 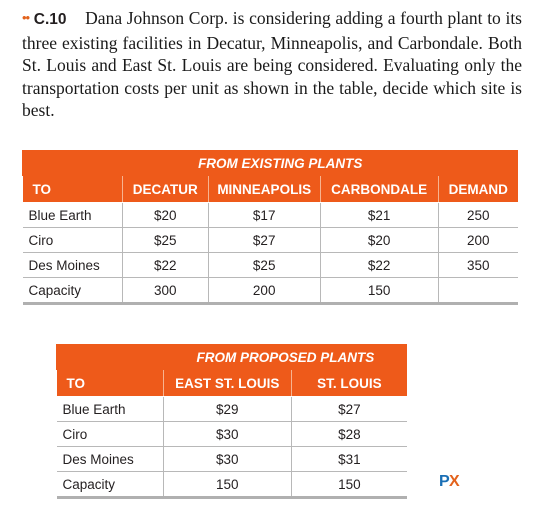 What do you see at coordinates (477, 189) in the screenshot?
I see `column-header: DEMAND` at bounding box center [477, 189].